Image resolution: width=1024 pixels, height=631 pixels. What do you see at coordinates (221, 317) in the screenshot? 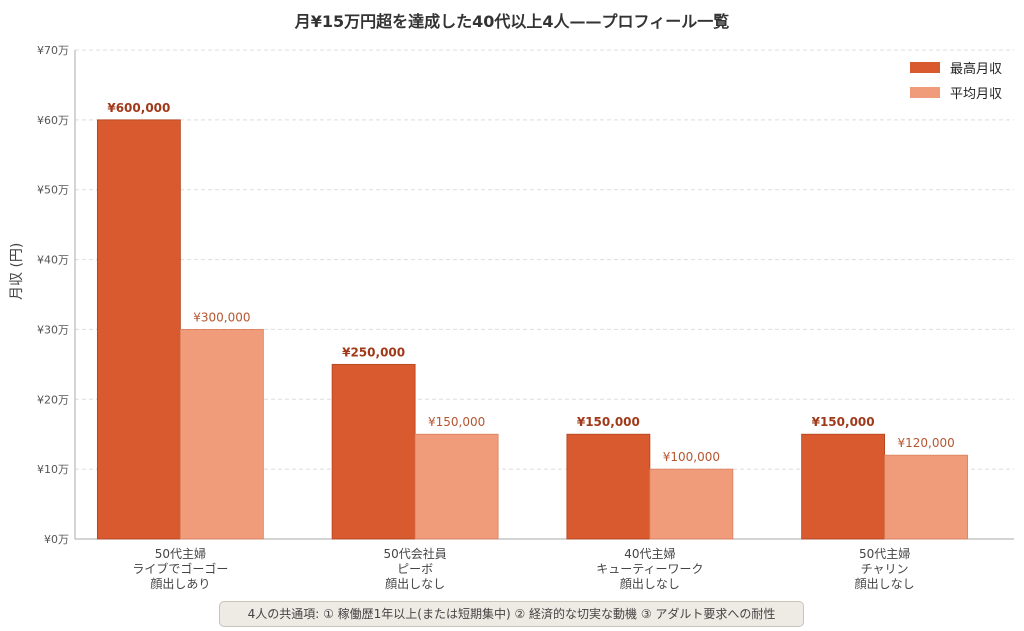
I see `data-label-avg: ¥300,000` at bounding box center [221, 317].